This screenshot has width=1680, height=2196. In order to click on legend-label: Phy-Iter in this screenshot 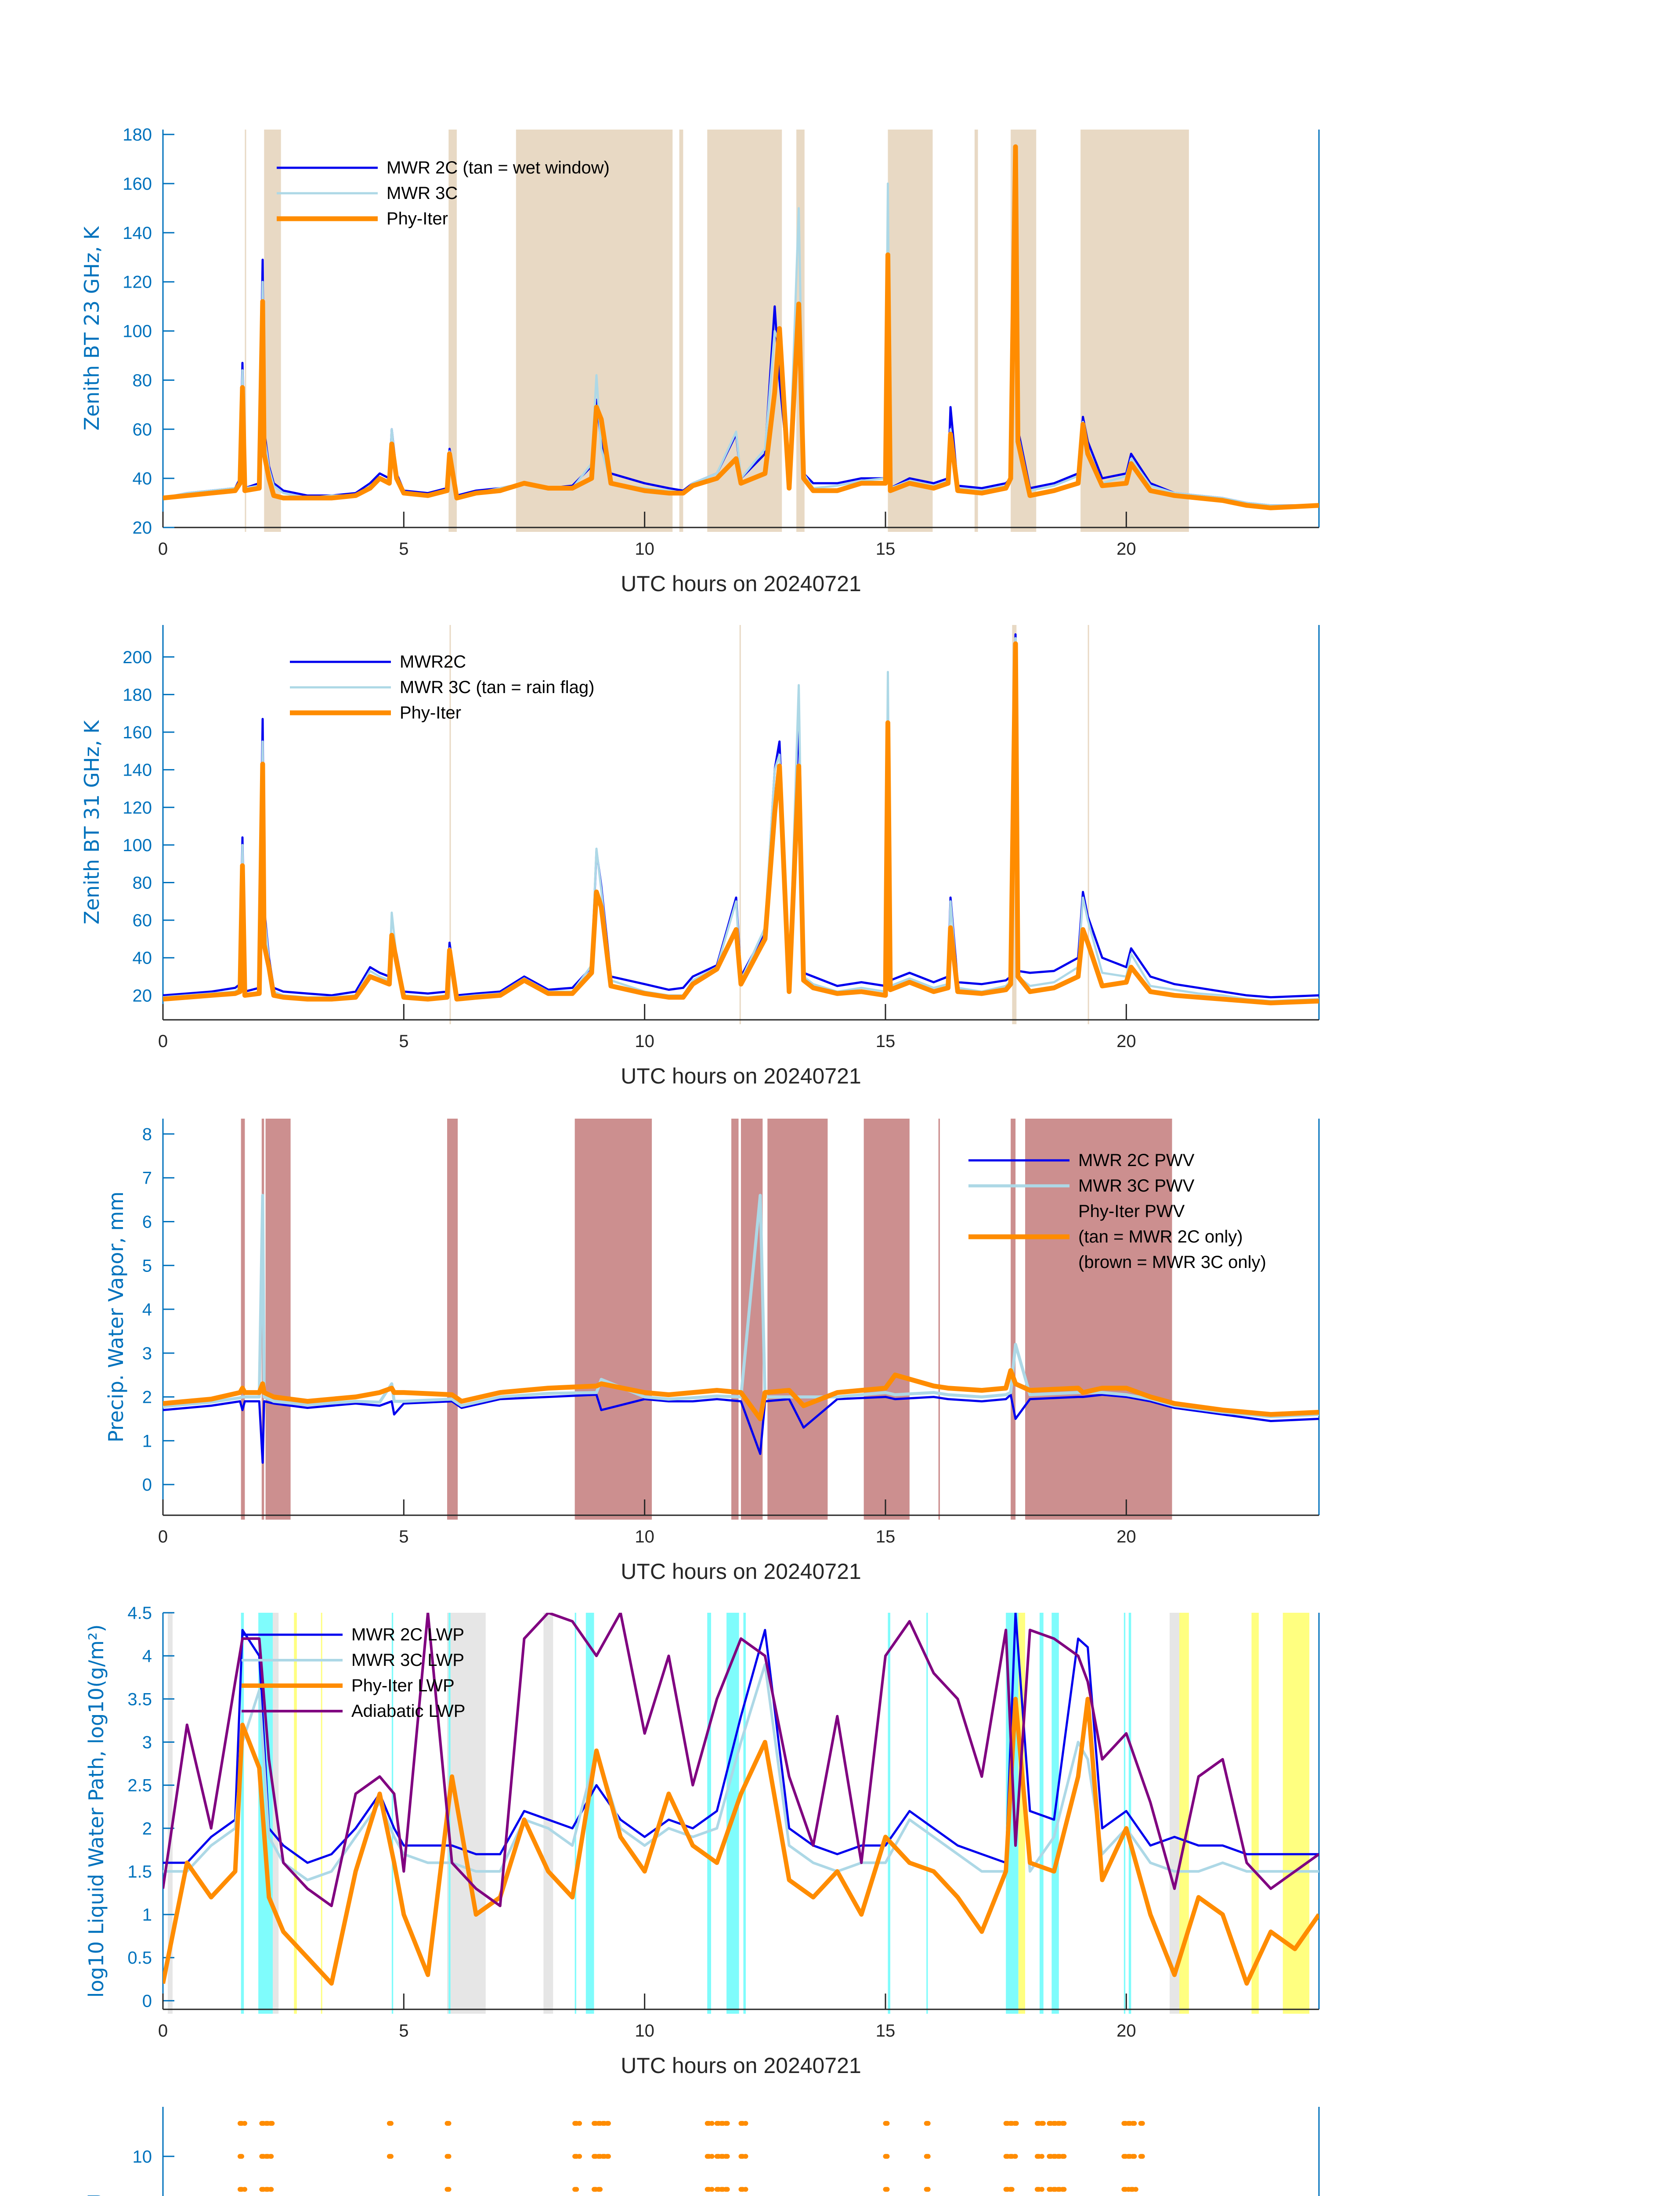, I will do `click(430, 712)`.